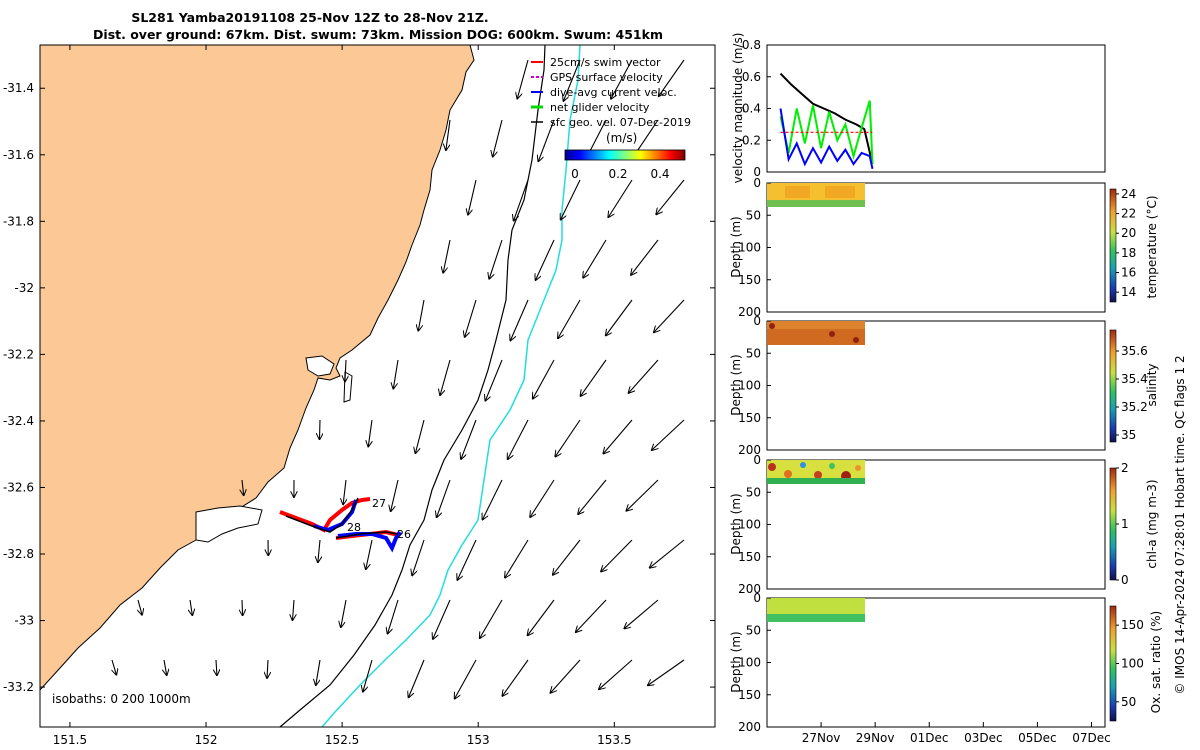  What do you see at coordinates (757, 172) in the screenshot?
I see `velocity-y-tick-label: 0` at bounding box center [757, 172].